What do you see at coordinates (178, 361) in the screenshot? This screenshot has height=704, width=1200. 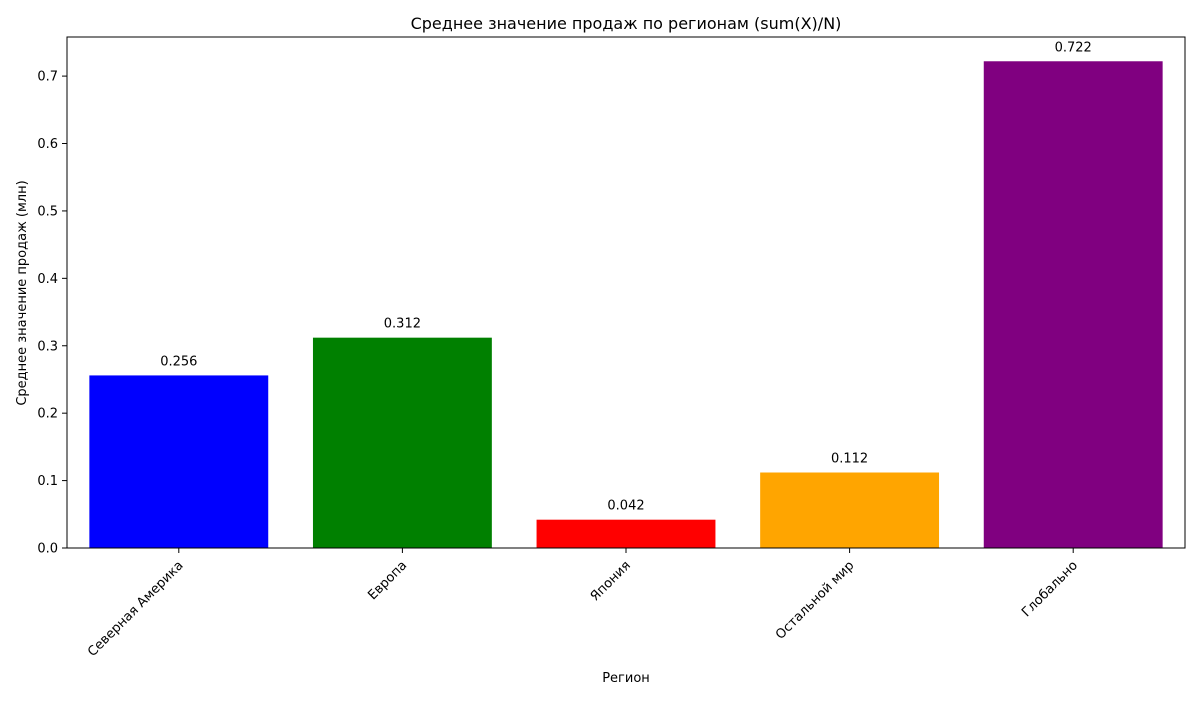 I see `data-label: 0.256` at bounding box center [178, 361].